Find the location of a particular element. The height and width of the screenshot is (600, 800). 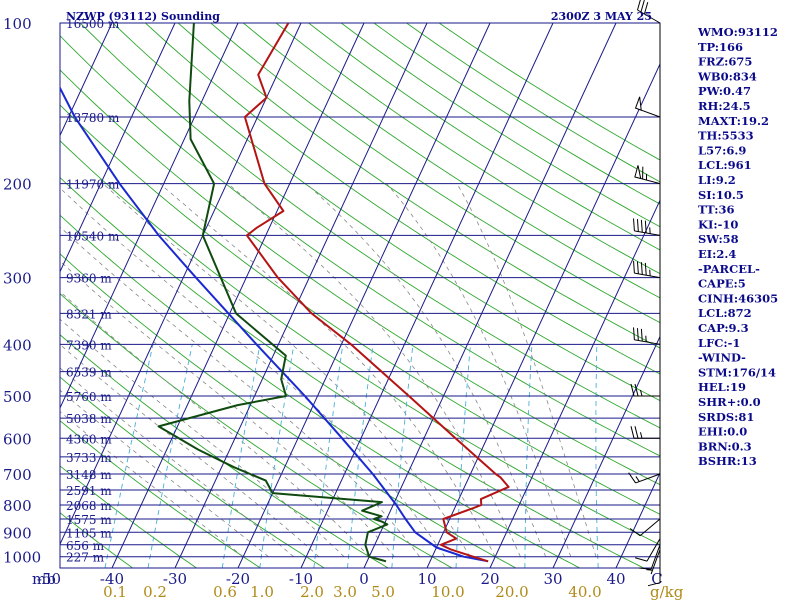

mixing-ratio-label: 1.0 is located at coordinates (262, 591).